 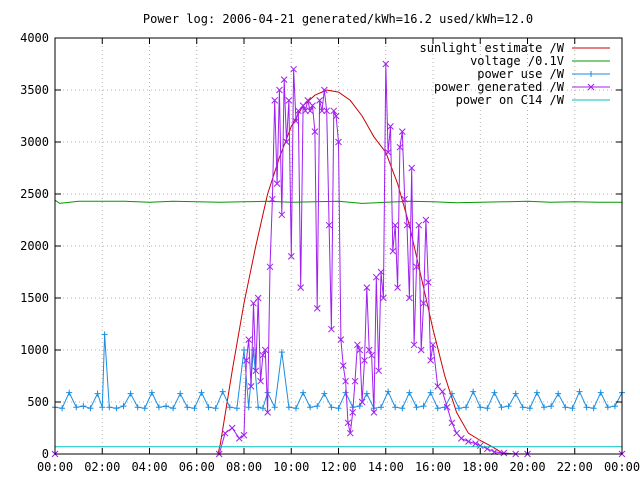 What do you see at coordinates (244, 467) in the screenshot?
I see `x-tick-label: 08:00` at bounding box center [244, 467].